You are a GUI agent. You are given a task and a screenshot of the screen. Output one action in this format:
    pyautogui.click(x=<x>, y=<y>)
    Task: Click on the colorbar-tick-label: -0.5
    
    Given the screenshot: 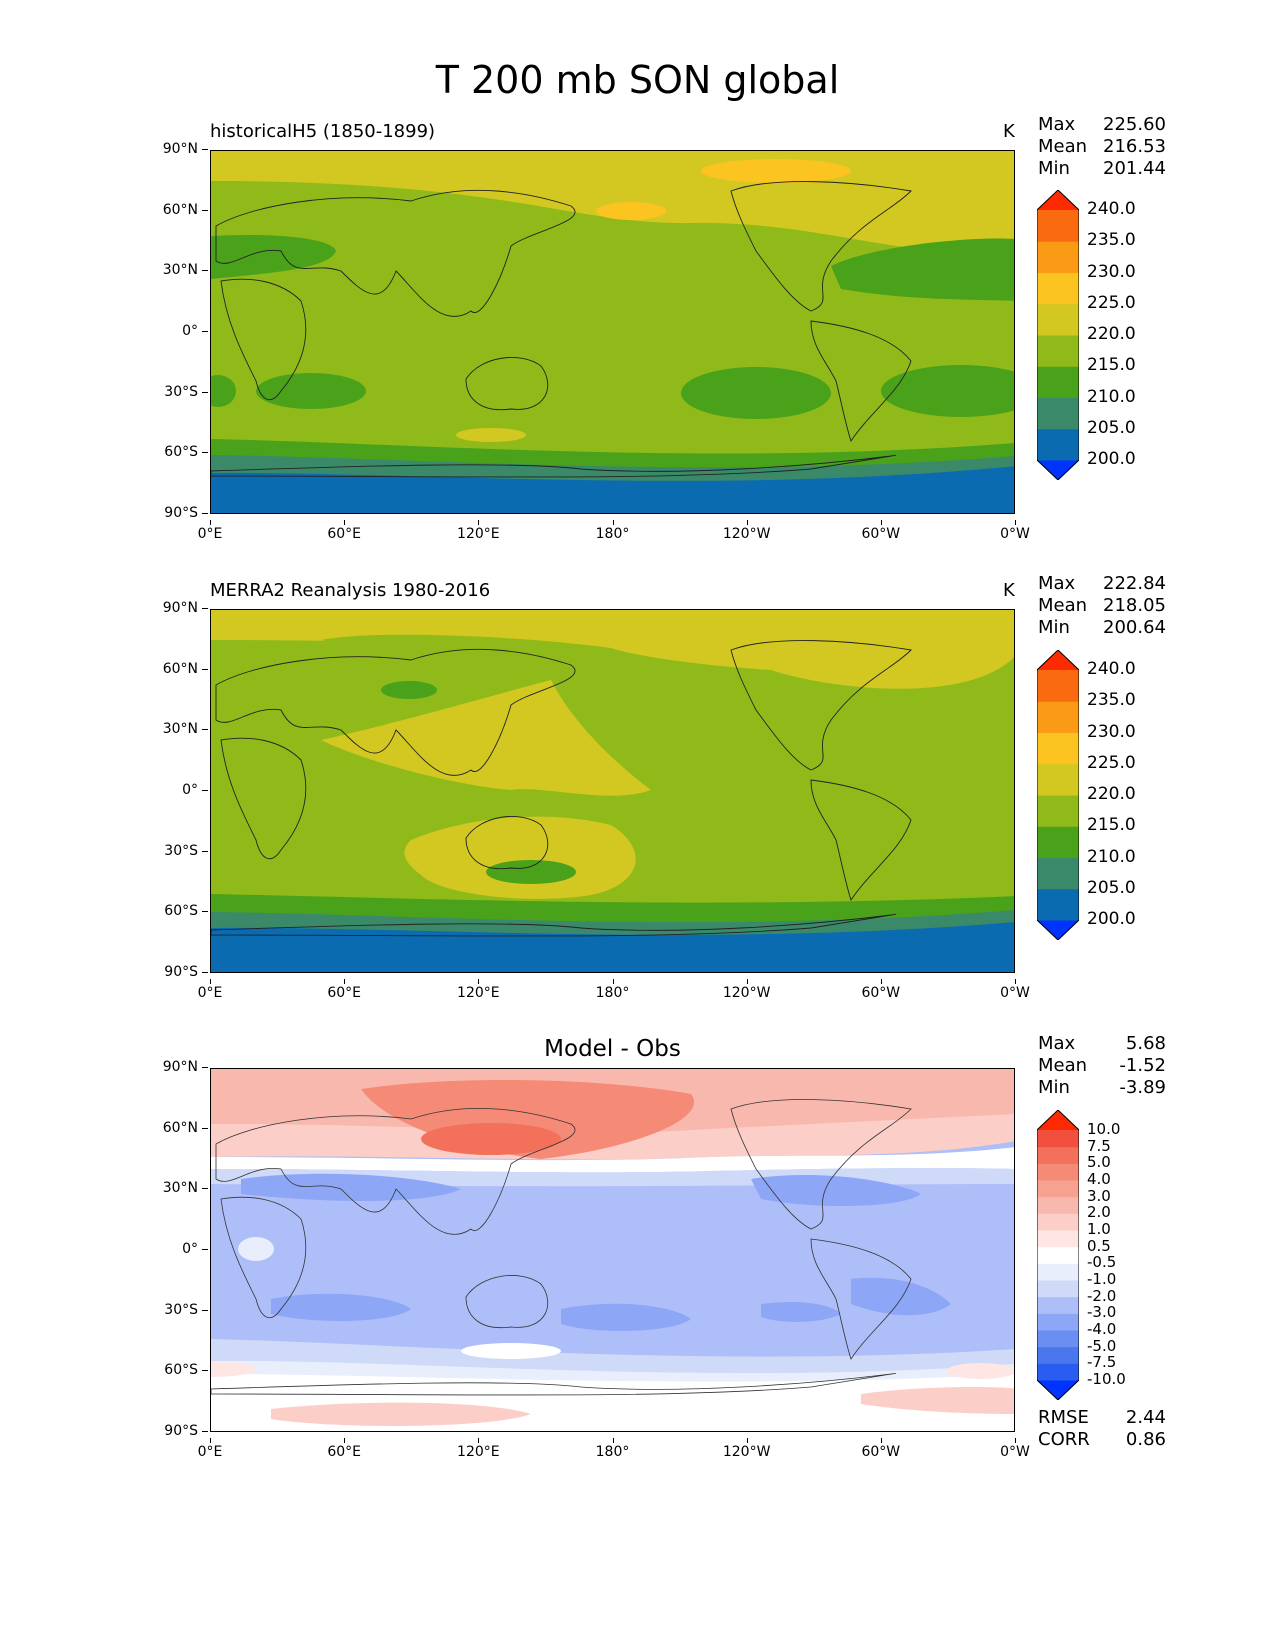 What is the action you would take?
    pyautogui.click(x=1102, y=1262)
    